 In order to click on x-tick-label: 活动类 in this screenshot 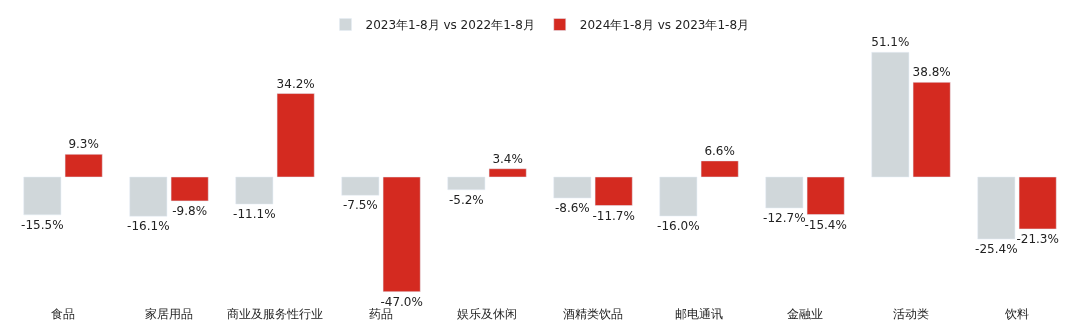, I will do `click(911, 314)`.